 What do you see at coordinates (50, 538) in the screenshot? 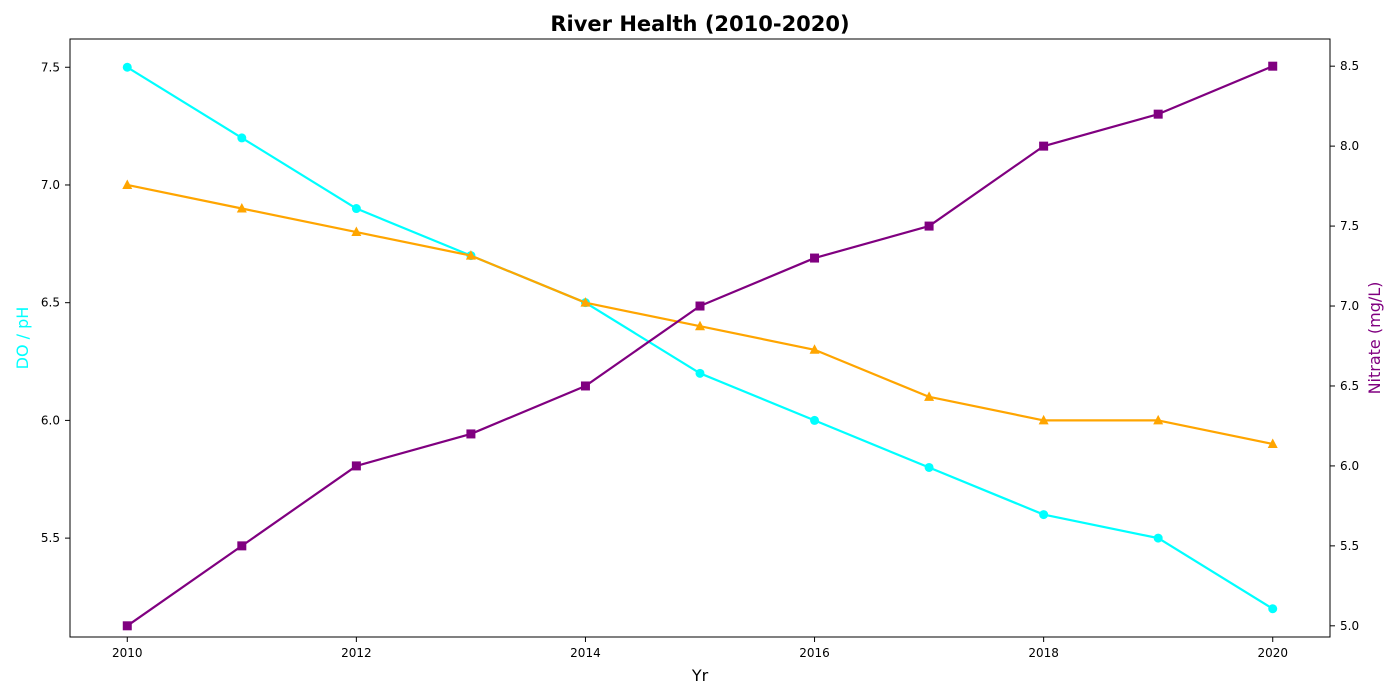
I see `y-left-tick-label: 5.5` at bounding box center [50, 538].